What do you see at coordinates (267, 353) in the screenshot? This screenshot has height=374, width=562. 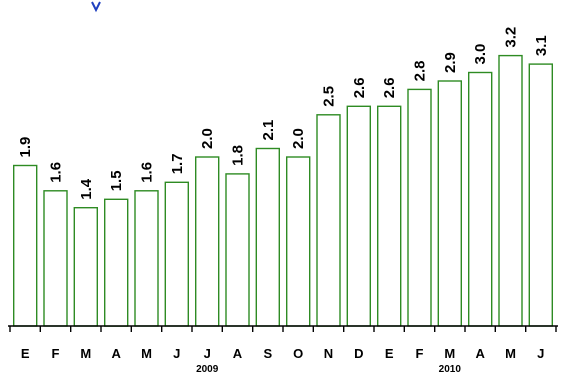 I see `category-label: S` at bounding box center [267, 353].